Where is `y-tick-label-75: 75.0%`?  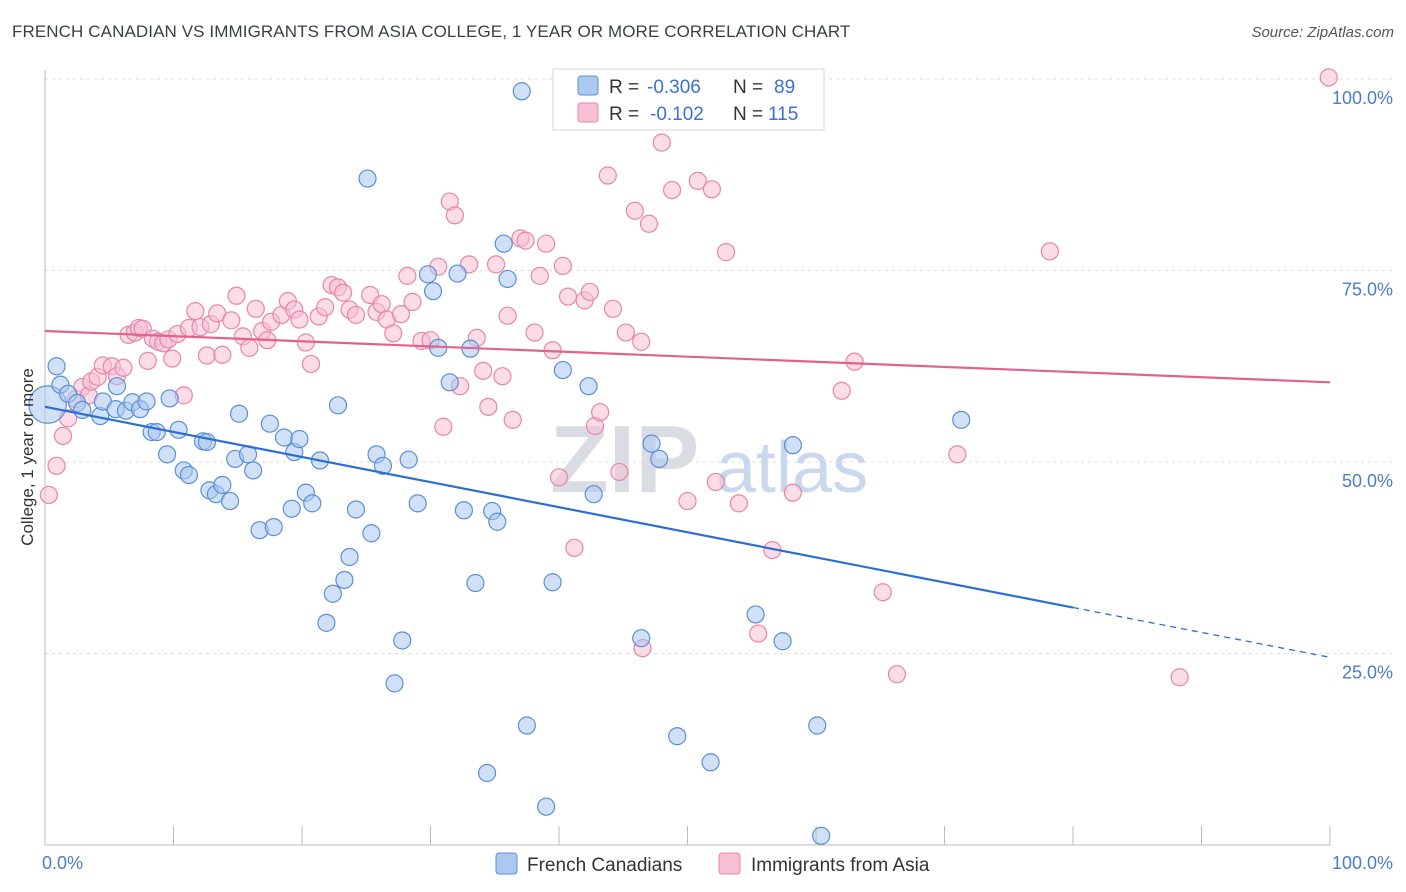 y-tick-label-75: 75.0% is located at coordinates (1367, 290).